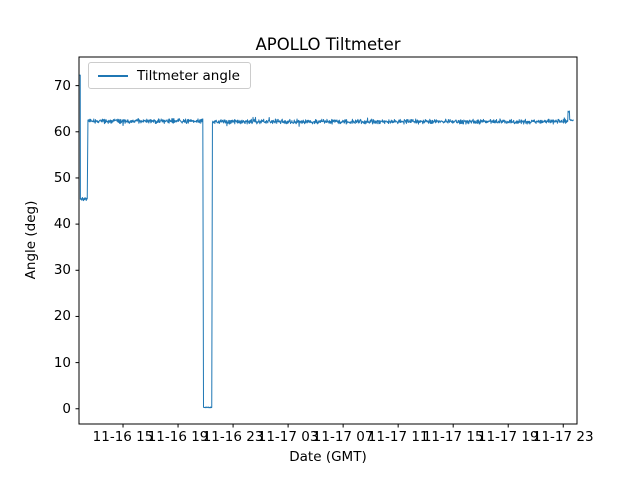 This screenshot has height=480, width=640. Describe the element at coordinates (343, 437) in the screenshot. I see `x-tick-label: 11-17 07` at that location.